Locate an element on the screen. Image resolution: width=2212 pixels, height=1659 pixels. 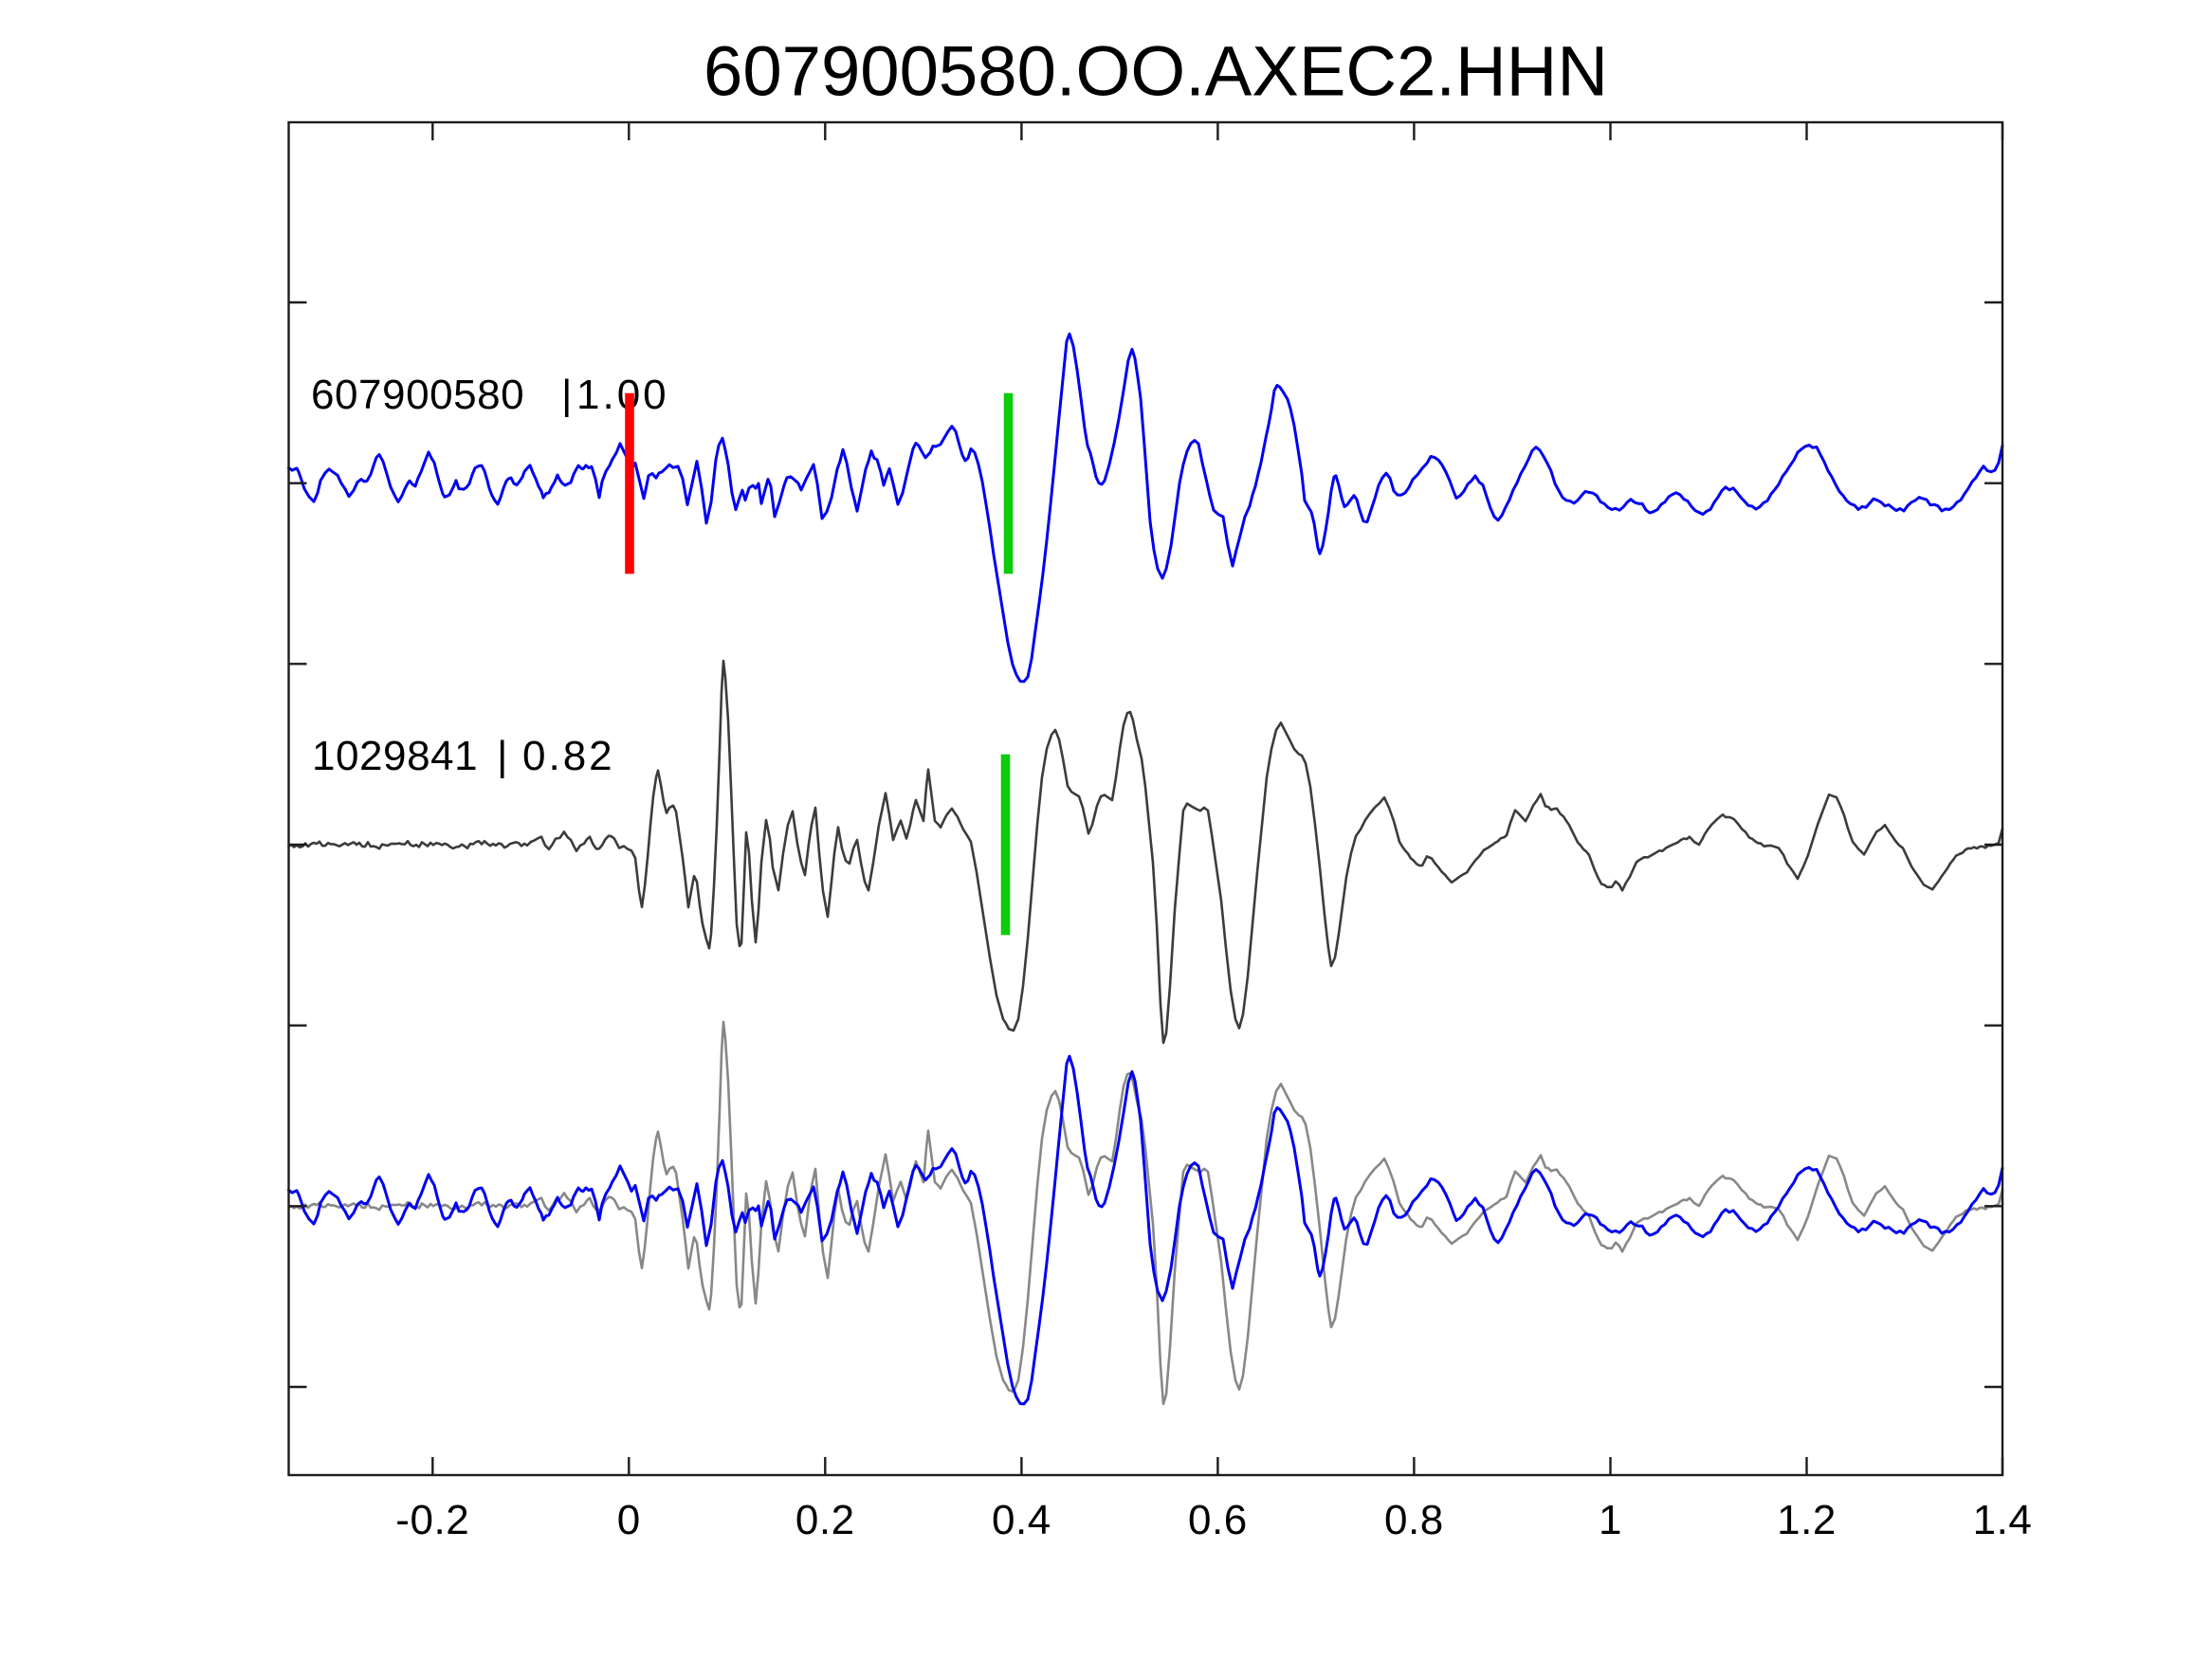
svg-text: 607900580.OO.AXEC2.HHN is located at coordinates (1156, 71).